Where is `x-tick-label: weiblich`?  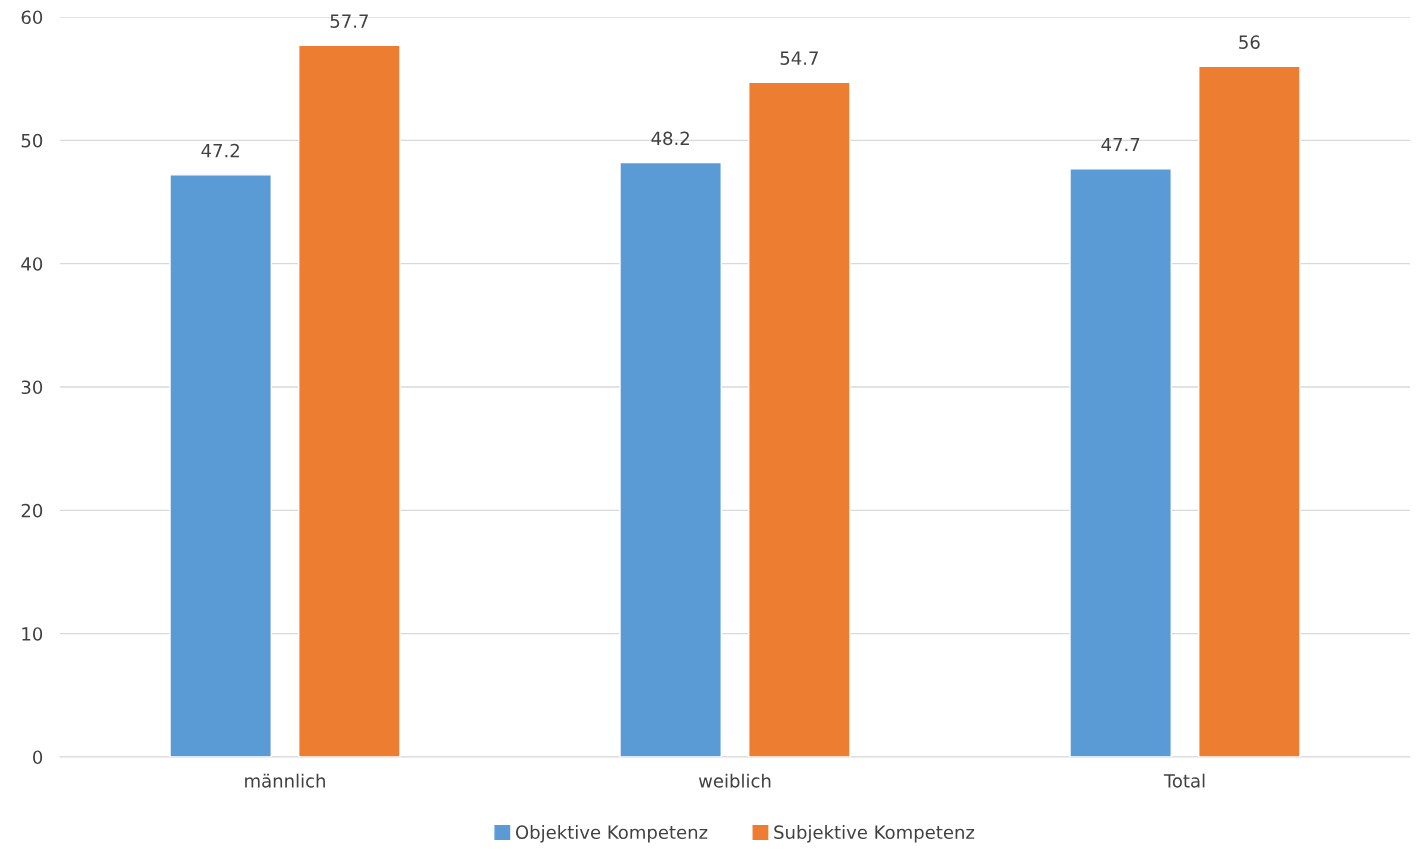
x-tick-label: weiblich is located at coordinates (734, 780).